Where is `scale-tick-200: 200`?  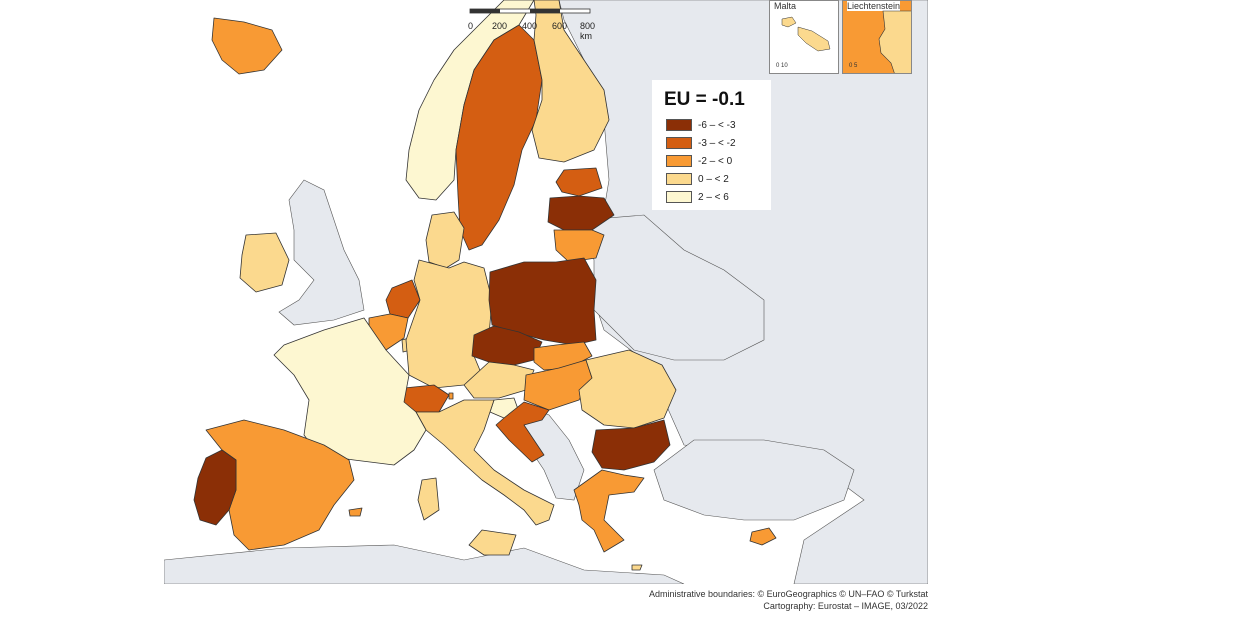
scale-tick-200: 200 is located at coordinates (500, 26).